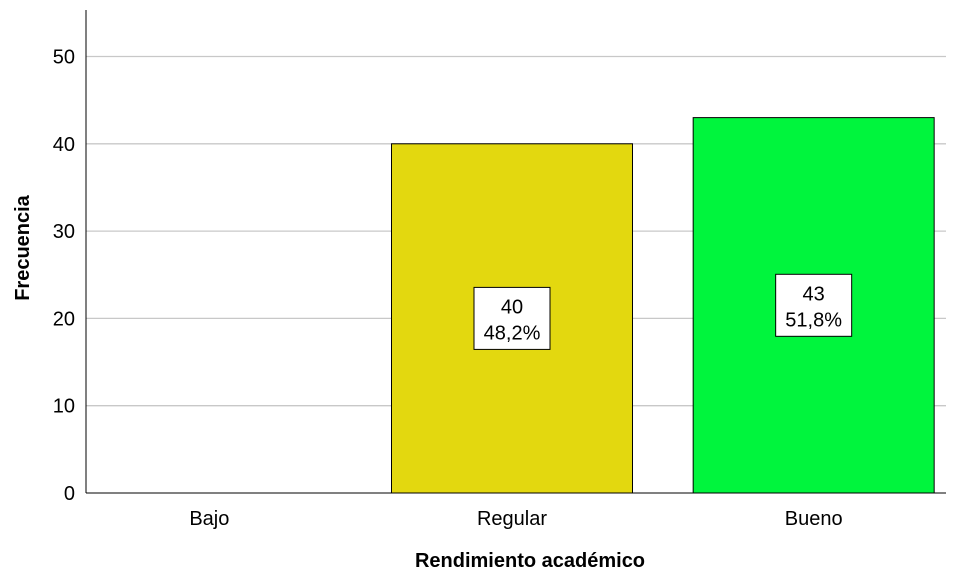 Image resolution: width=965 pixels, height=576 pixels. What do you see at coordinates (512, 307) in the screenshot?
I see `data-label-count: 40` at bounding box center [512, 307].